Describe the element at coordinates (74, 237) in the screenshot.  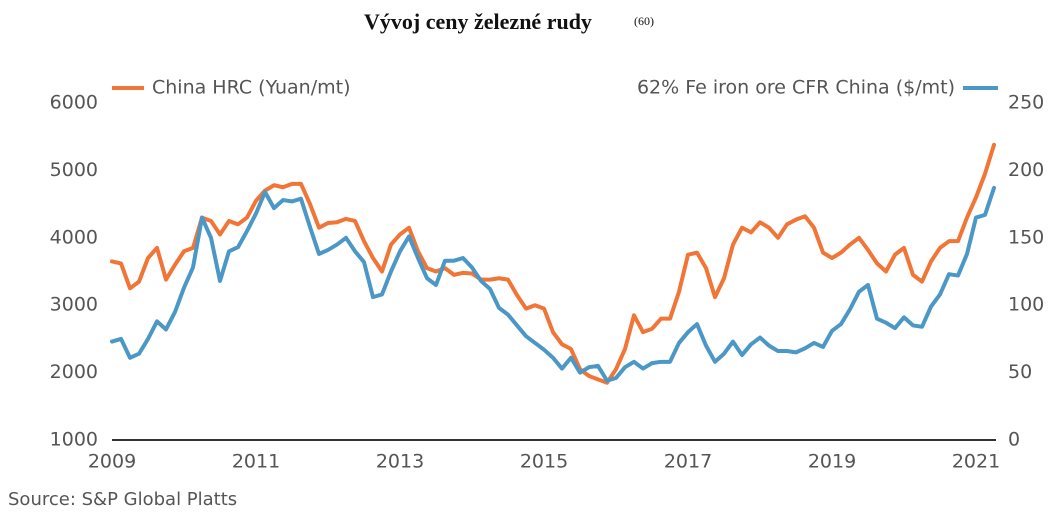
I see `y-tick-label: 4000` at that location.